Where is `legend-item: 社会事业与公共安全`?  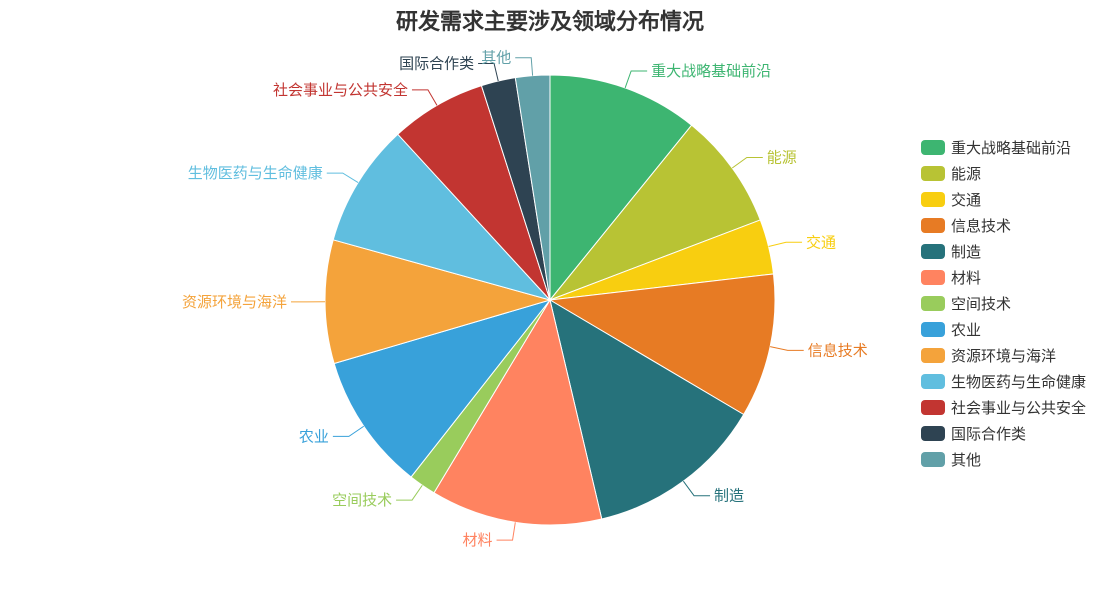
legend-item: 社会事业与公共安全 is located at coordinates (1003, 407).